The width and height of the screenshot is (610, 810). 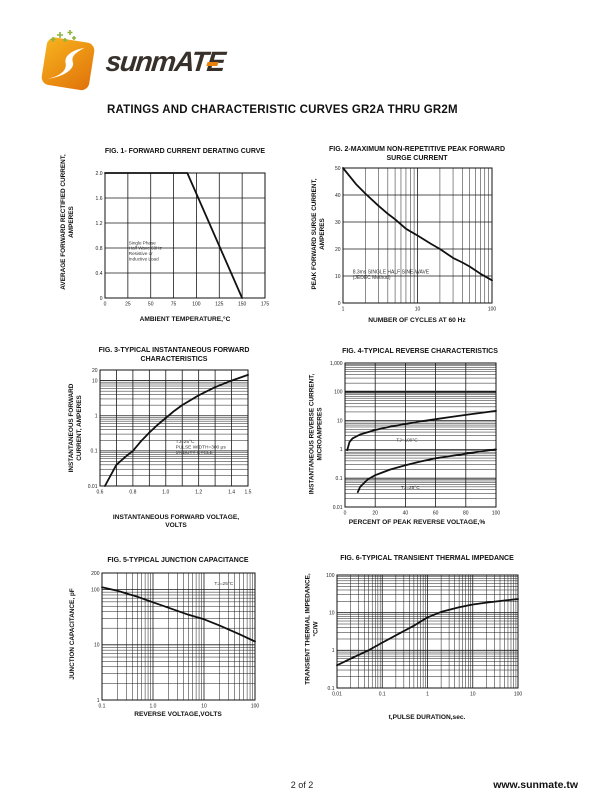 I want to click on svg-text: 150, so click(x=242, y=305).